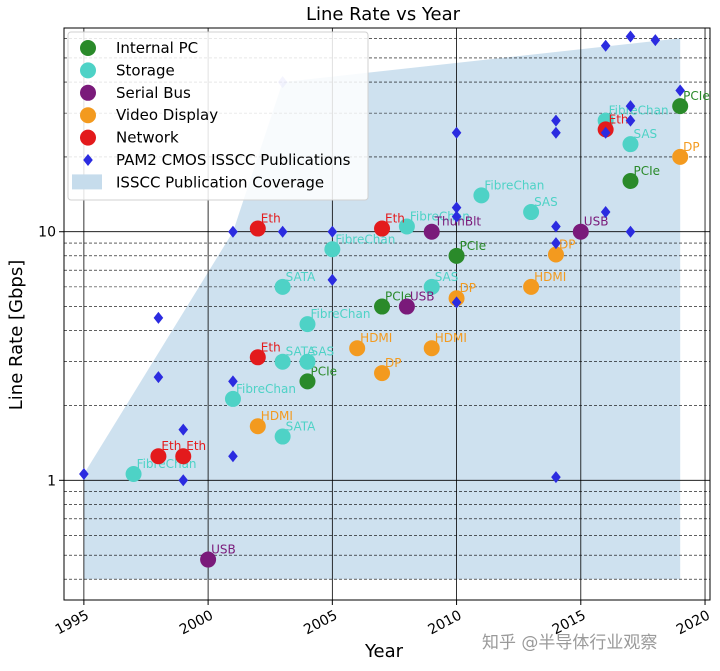  I want to click on point-label: ThunBlt, so click(458, 222).